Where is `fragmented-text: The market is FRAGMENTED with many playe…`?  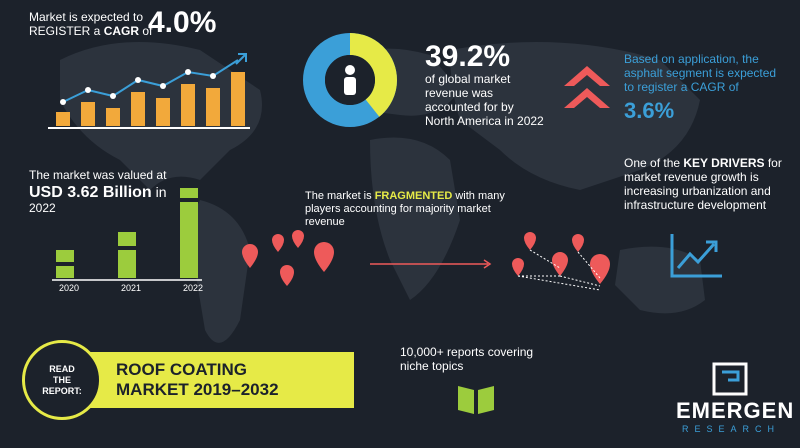
fragmented-text: The market is FRAGMENTED with many playe… is located at coordinates (405, 209).